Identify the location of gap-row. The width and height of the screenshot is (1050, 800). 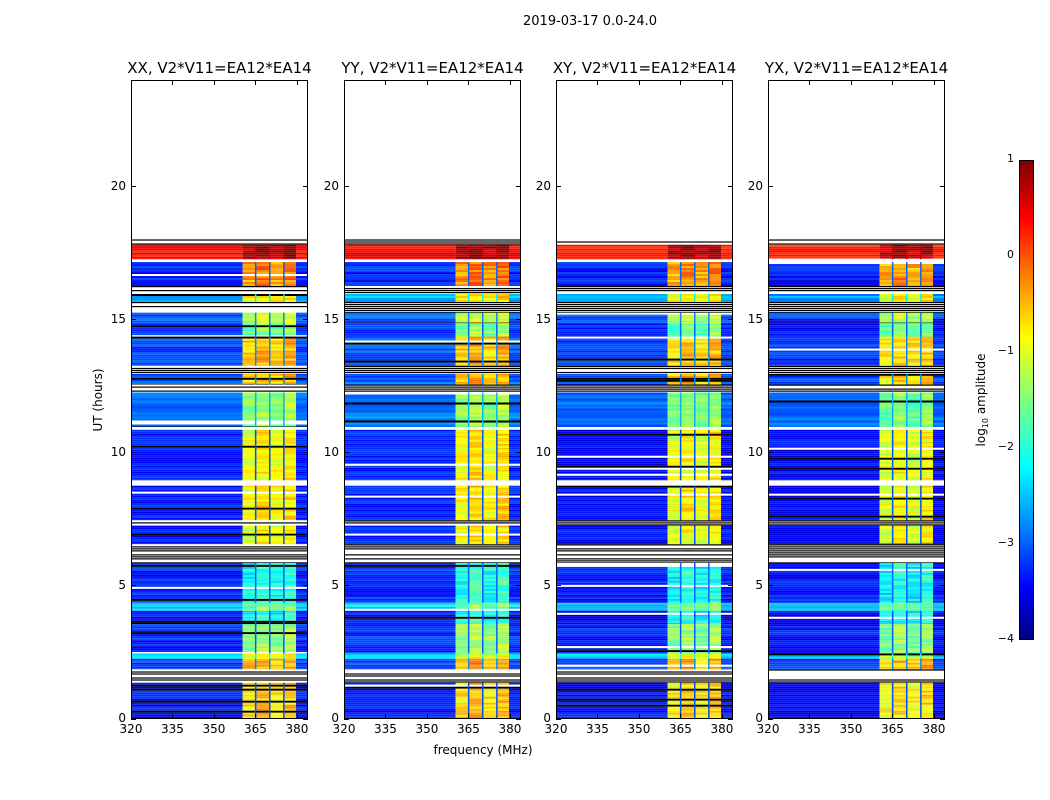
(856, 263).